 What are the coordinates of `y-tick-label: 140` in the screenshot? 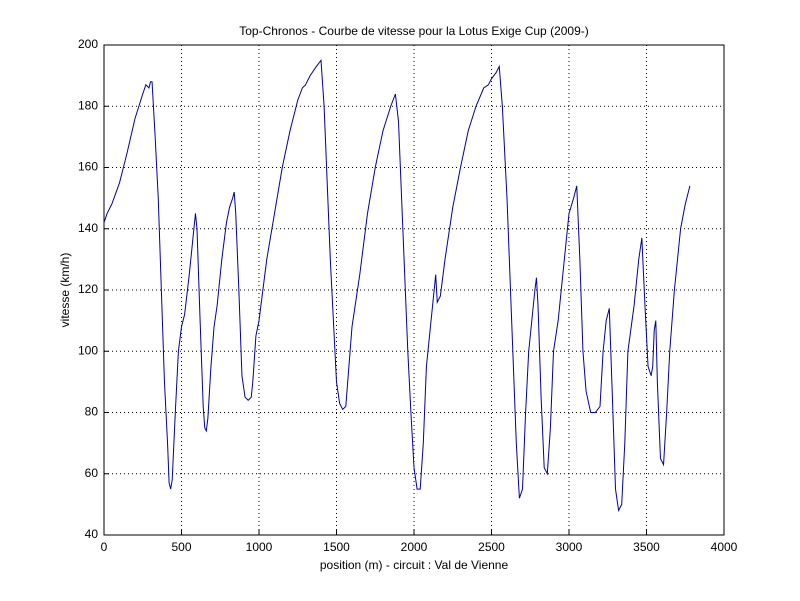 It's located at (88, 228).